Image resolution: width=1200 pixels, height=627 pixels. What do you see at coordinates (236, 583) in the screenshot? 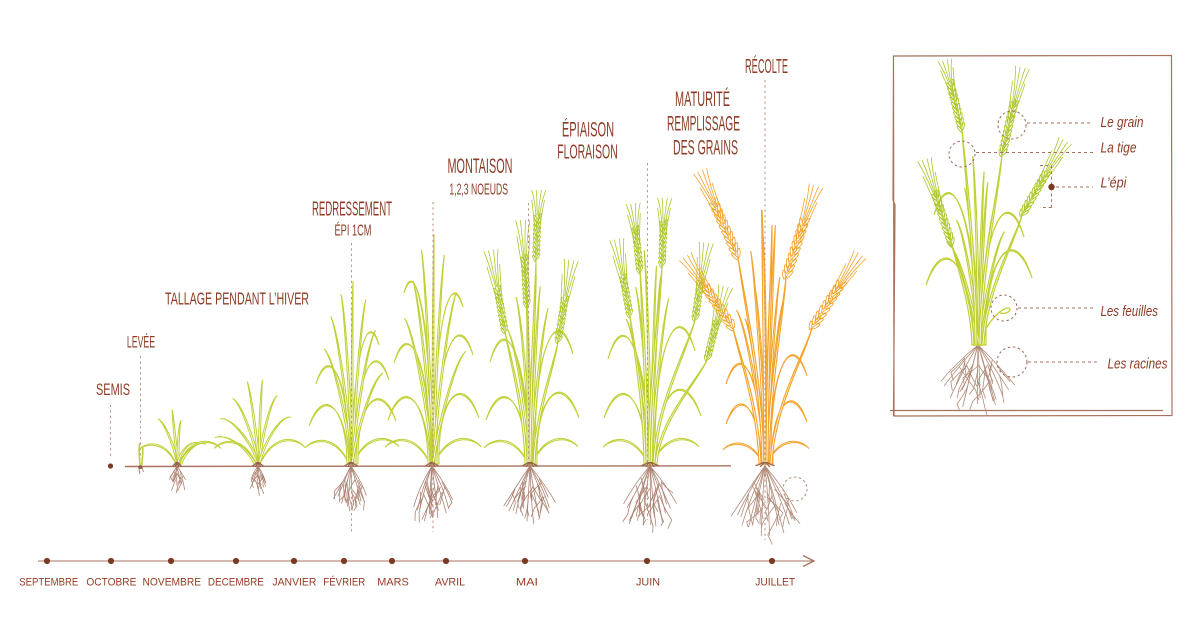
I see `svg-text: DECEMBRE` at bounding box center [236, 583].